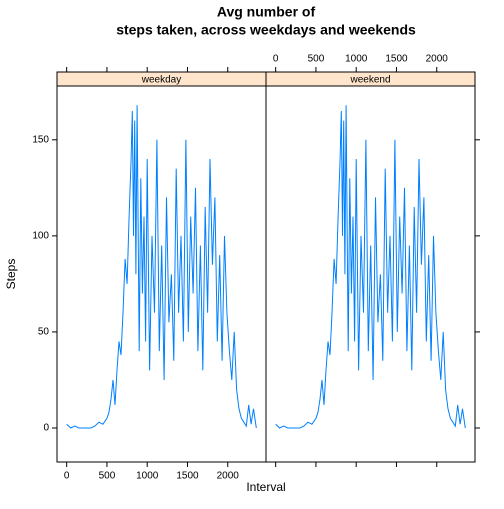 The height and width of the screenshot is (509, 504). Describe the element at coordinates (46, 428) in the screenshot. I see `y-tick-label: 0` at that location.